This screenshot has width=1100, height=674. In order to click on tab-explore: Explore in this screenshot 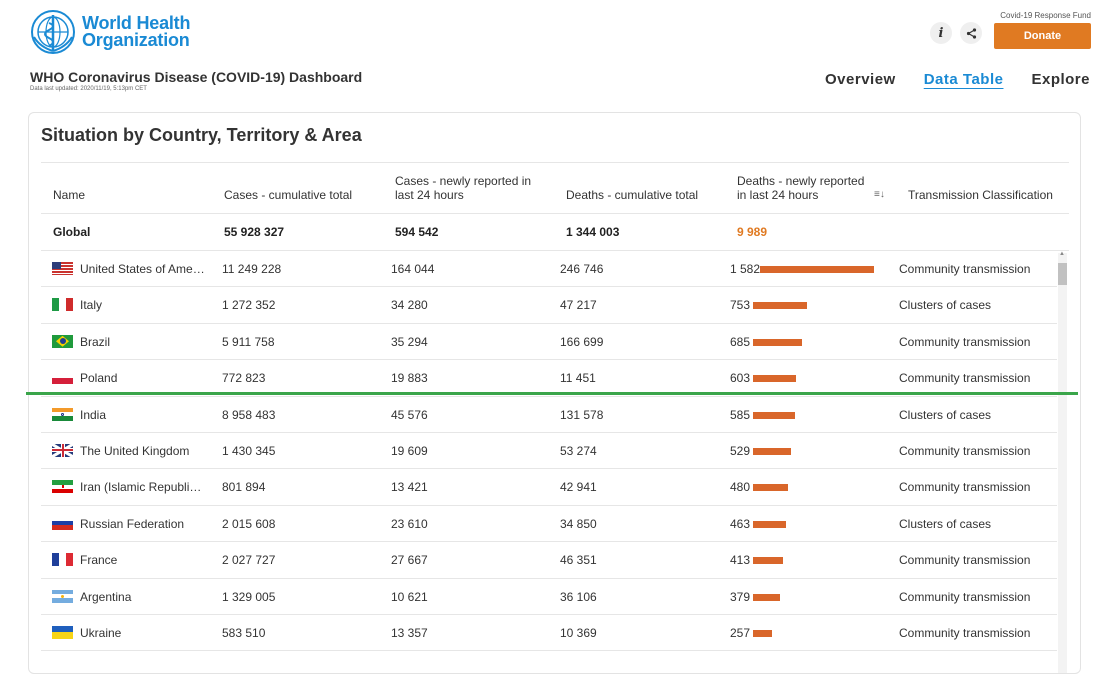, I will do `click(1060, 79)`.